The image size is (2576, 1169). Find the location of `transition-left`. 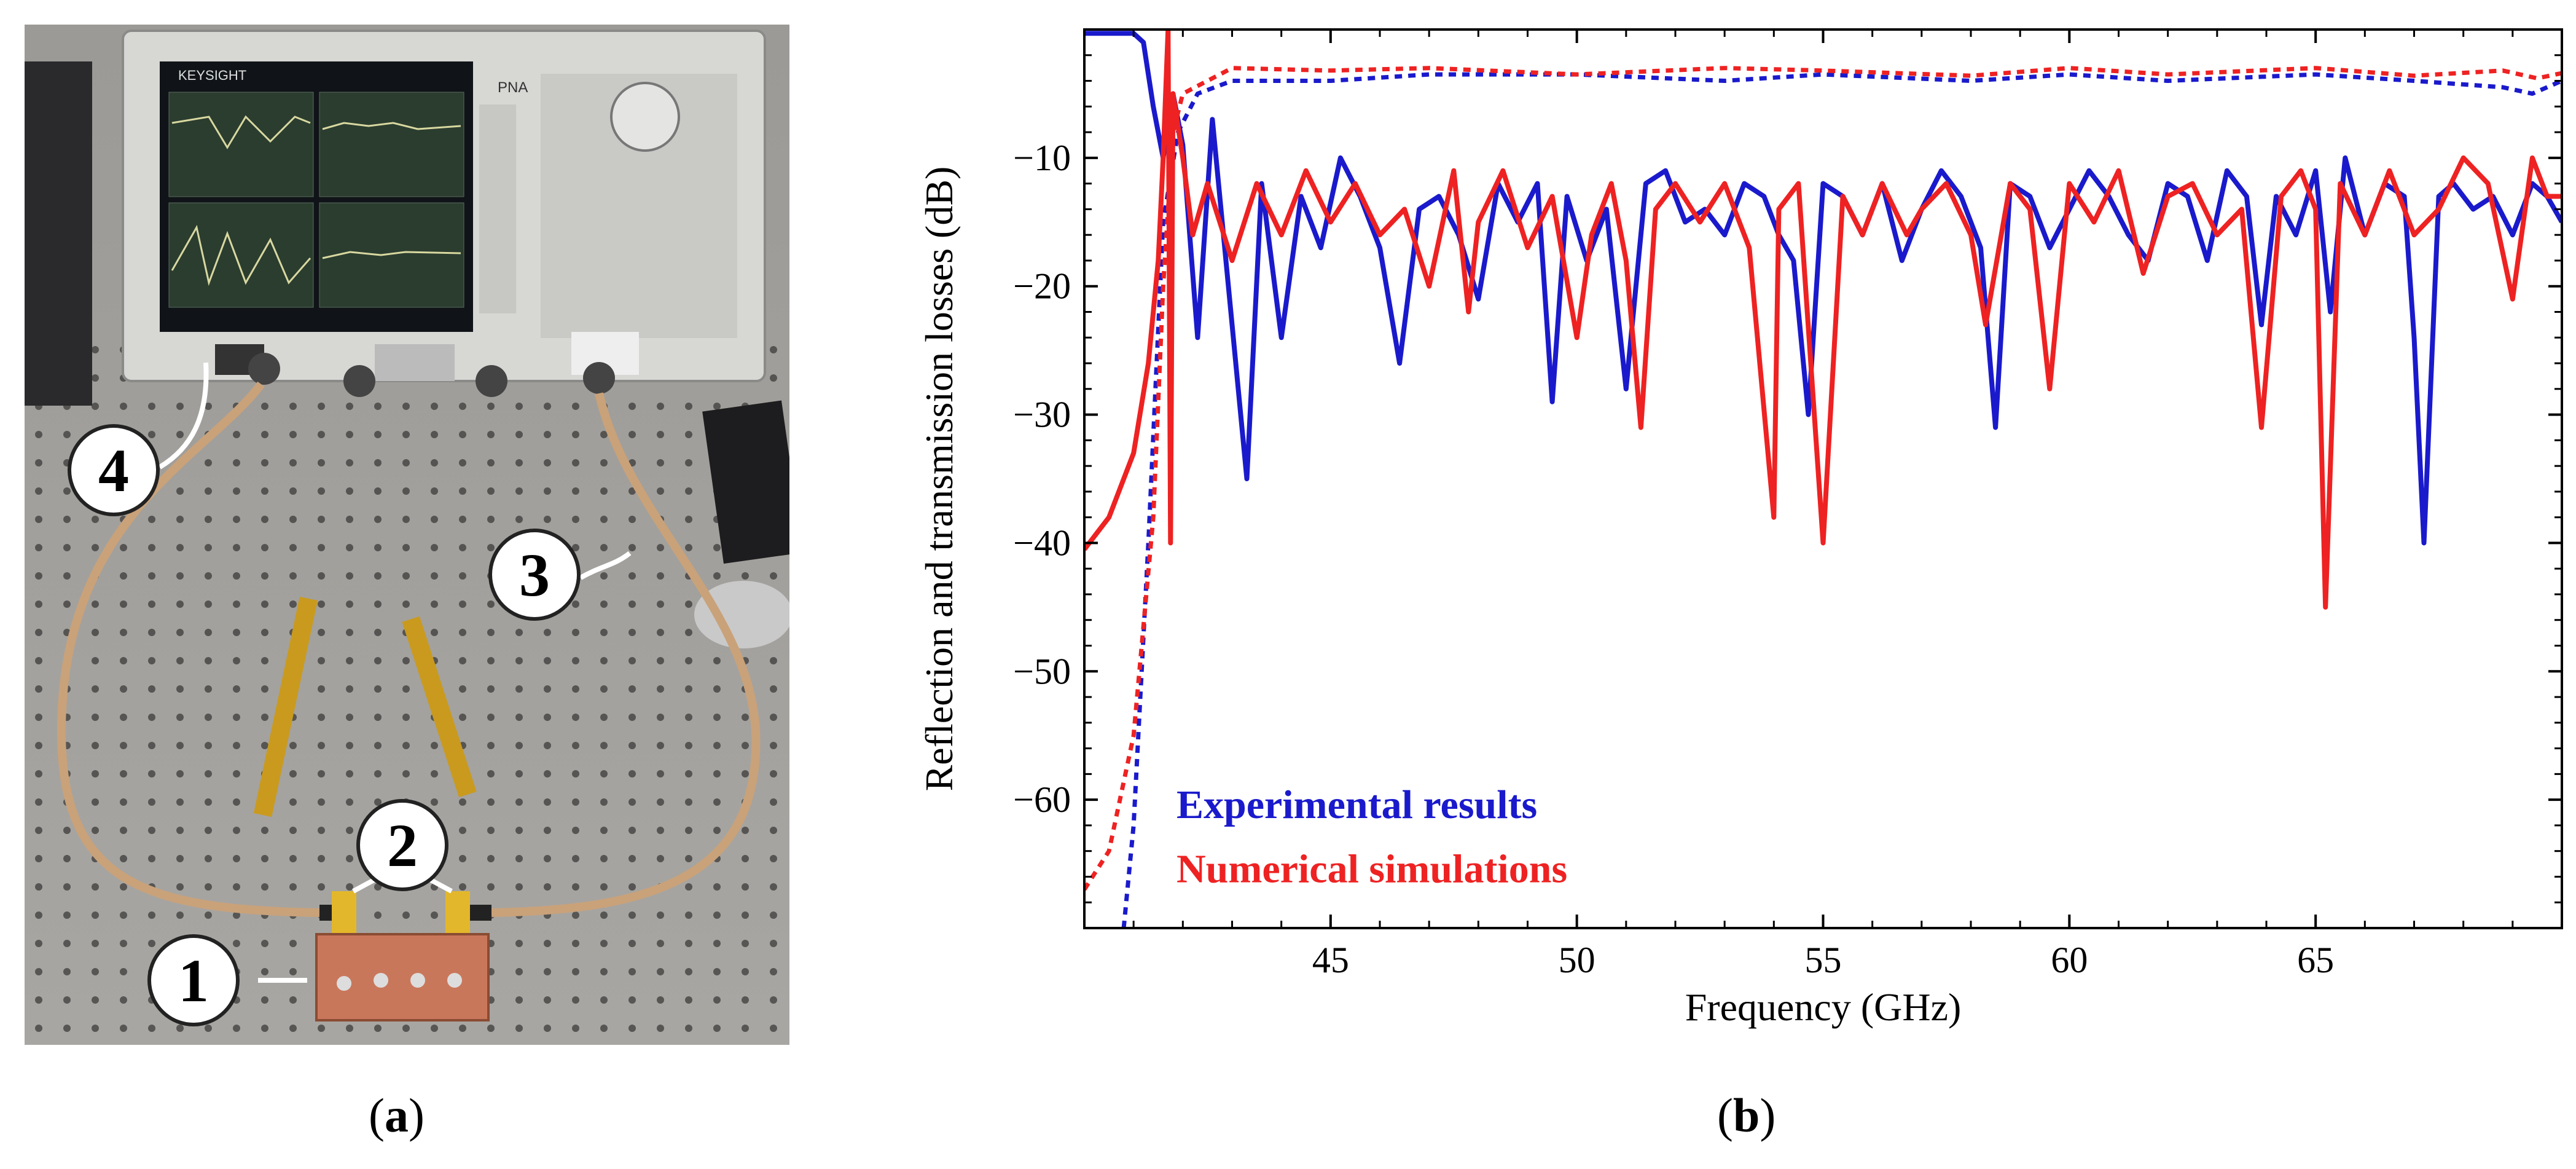

transition-left is located at coordinates (344, 912).